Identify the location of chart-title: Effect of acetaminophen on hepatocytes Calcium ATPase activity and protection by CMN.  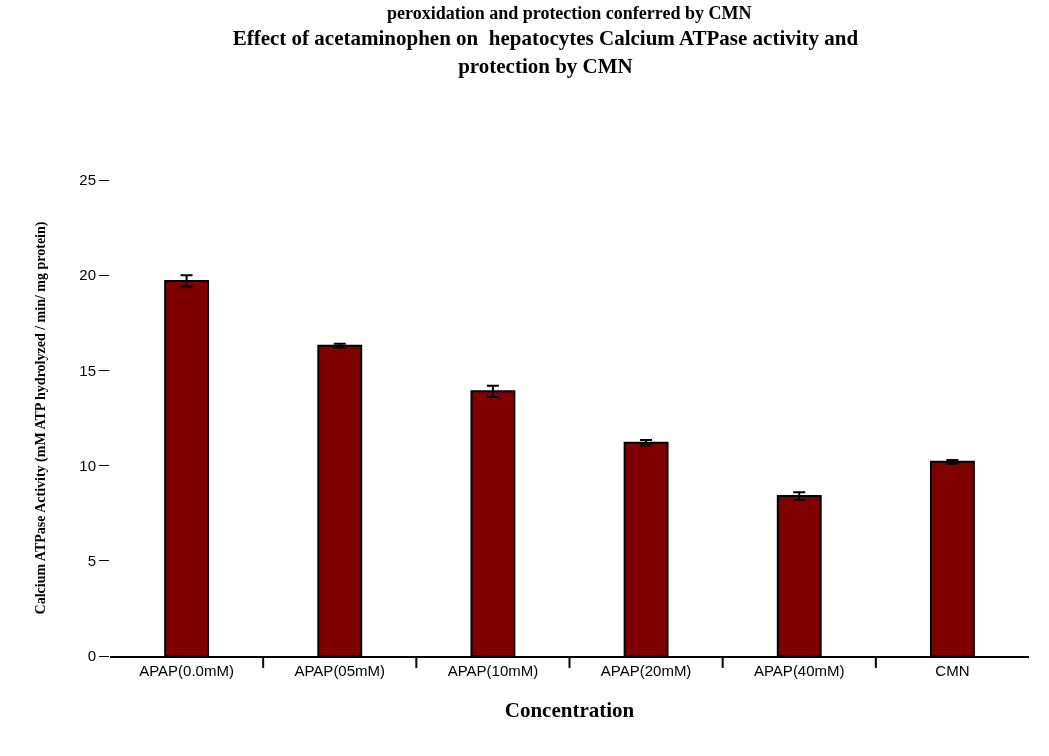
(545, 52).